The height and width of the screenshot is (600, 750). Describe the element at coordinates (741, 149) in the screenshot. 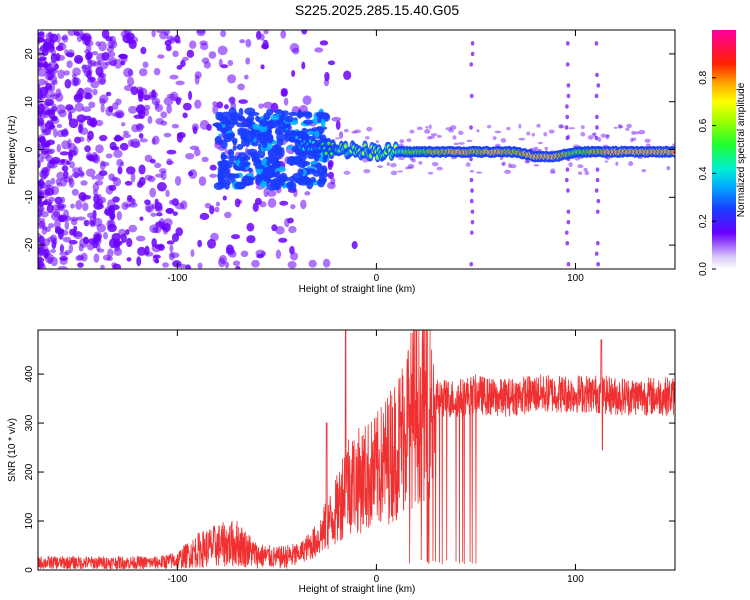

I see `colorbar-label: Normalized spectral amplitude` at that location.